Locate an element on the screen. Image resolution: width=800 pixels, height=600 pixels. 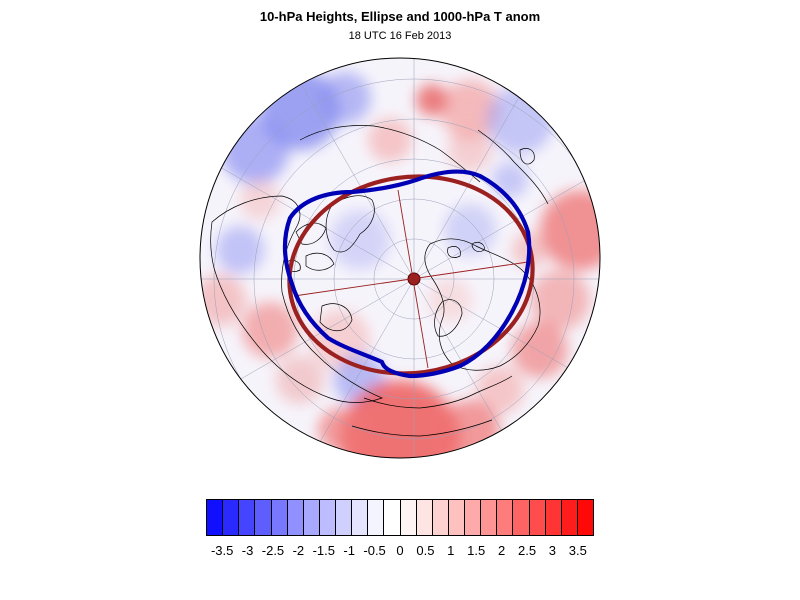
colorbar-tick-label: 3.5 is located at coordinates (577, 550).